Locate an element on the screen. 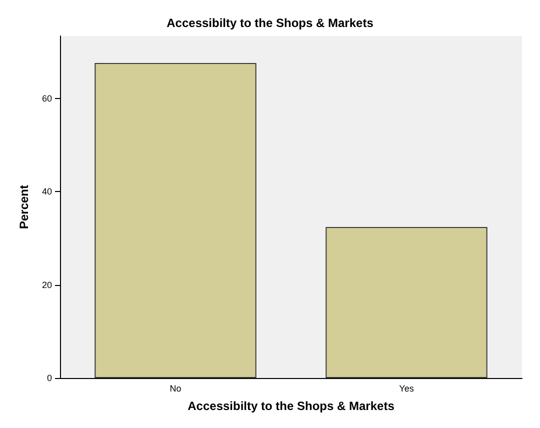 The width and height of the screenshot is (540, 428). x-tick-label: No is located at coordinates (176, 389).